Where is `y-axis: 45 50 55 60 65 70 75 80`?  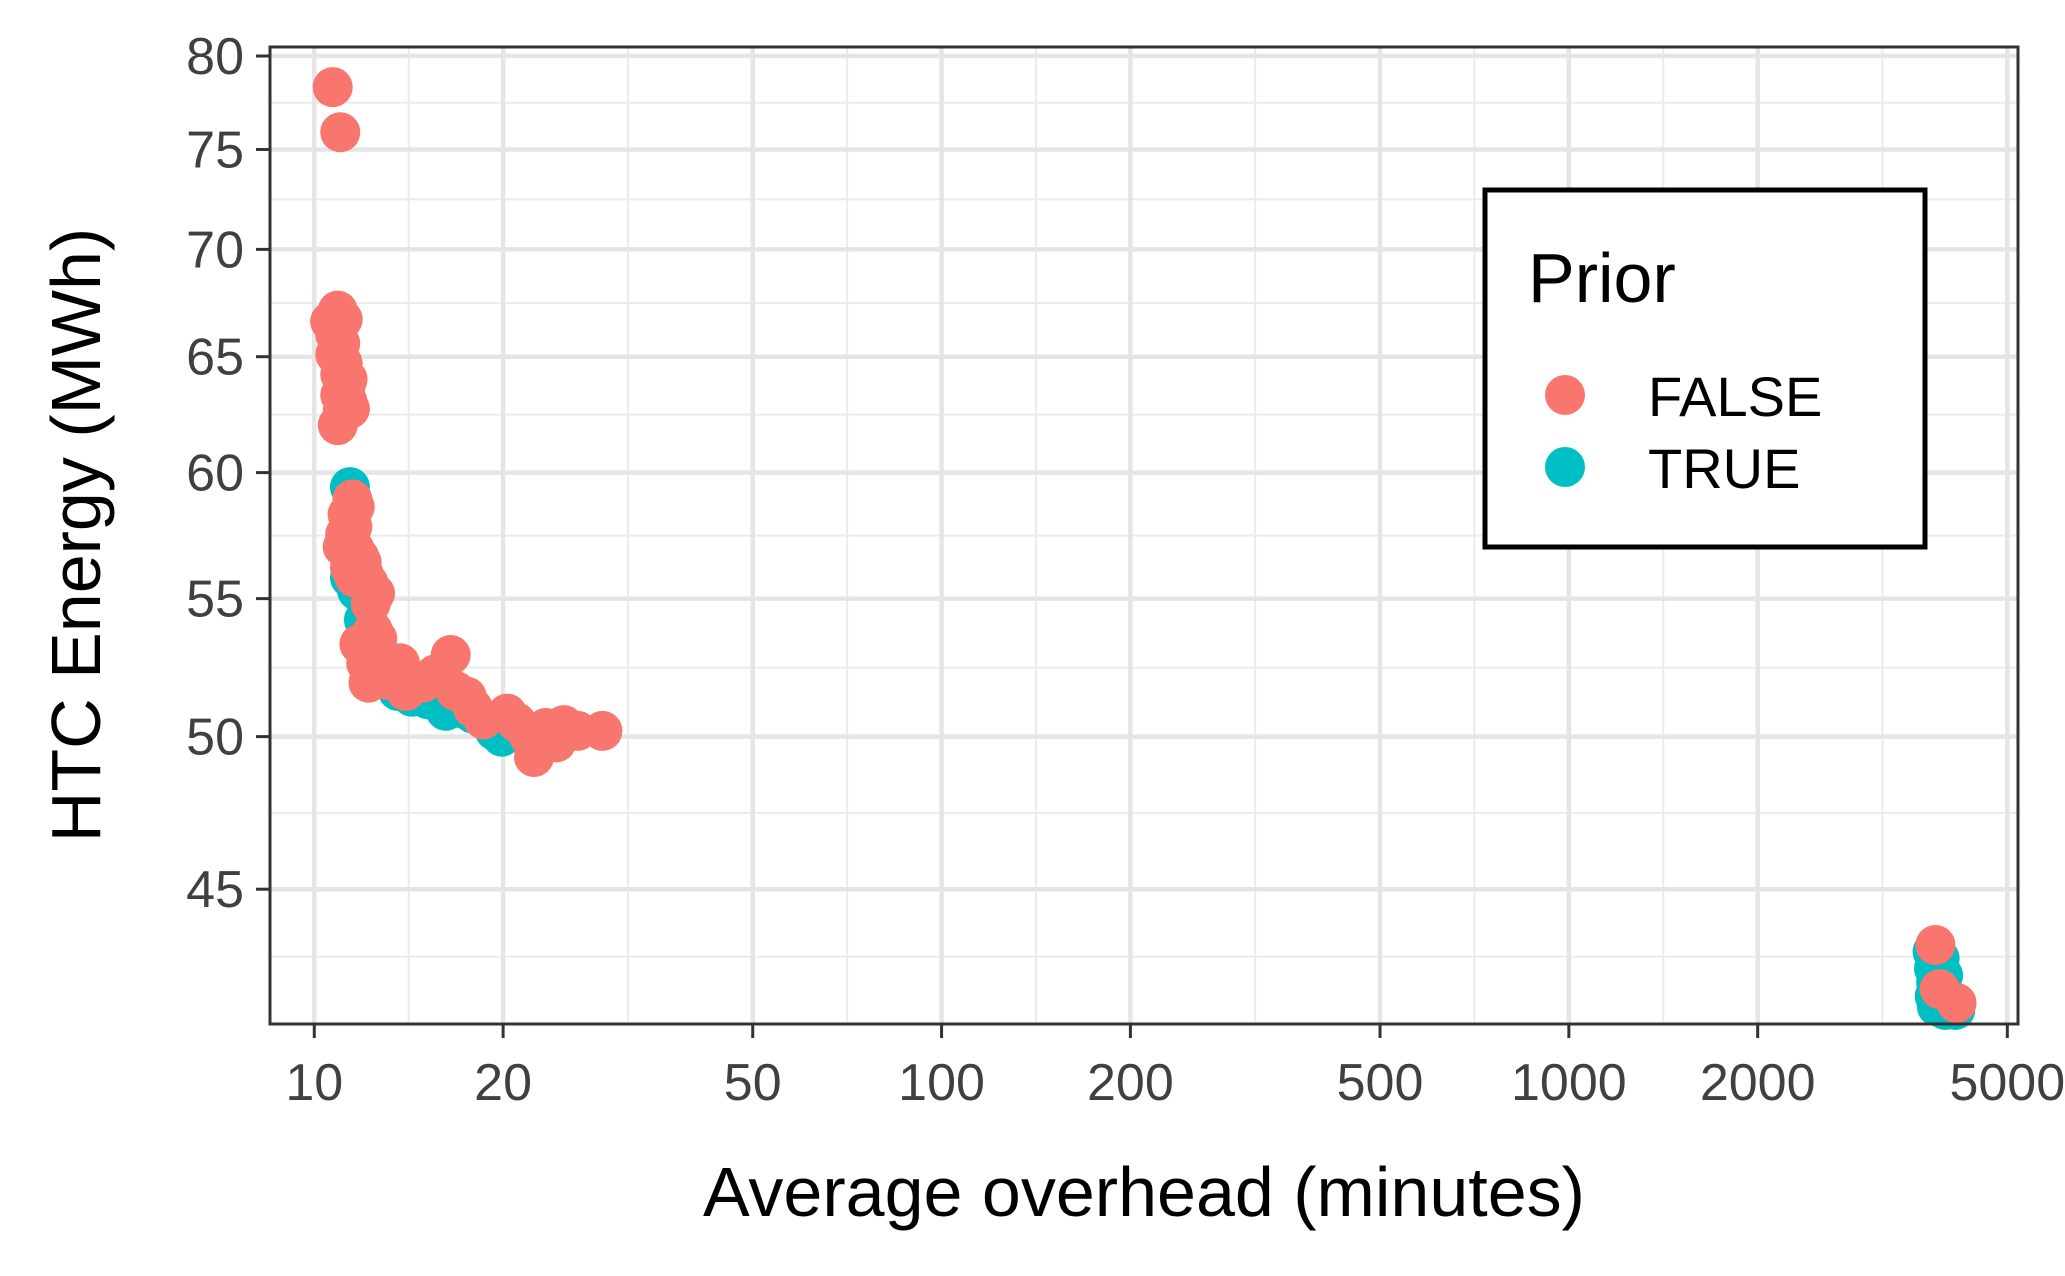
y-axis: 45 50 55 60 65 70 75 80 is located at coordinates (228, 473).